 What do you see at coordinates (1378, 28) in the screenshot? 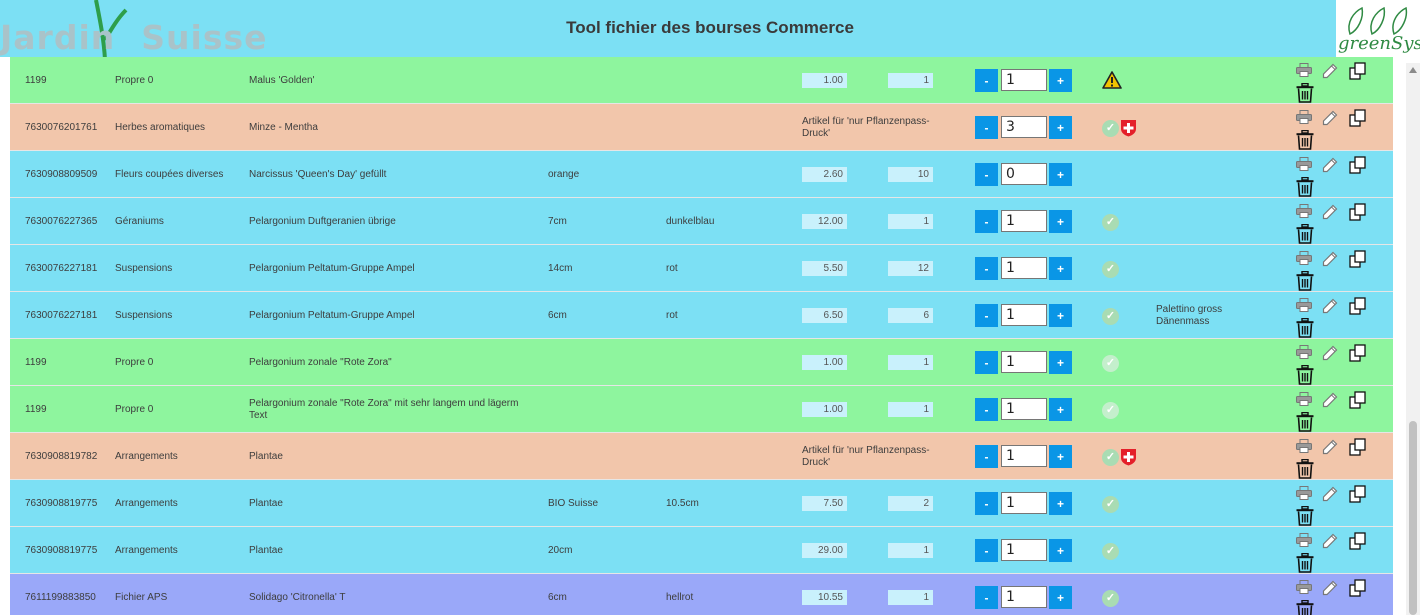
I see `greensys-logo: greenSys` at bounding box center [1378, 28].